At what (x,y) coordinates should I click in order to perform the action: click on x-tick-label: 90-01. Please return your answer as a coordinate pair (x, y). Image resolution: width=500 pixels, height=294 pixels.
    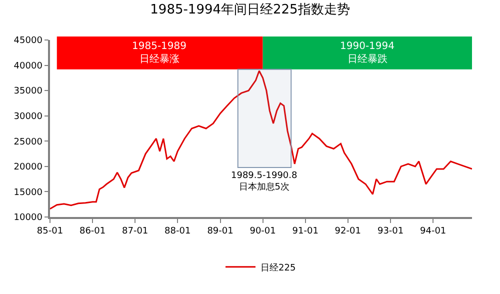
    Looking at the image, I should click on (263, 231).